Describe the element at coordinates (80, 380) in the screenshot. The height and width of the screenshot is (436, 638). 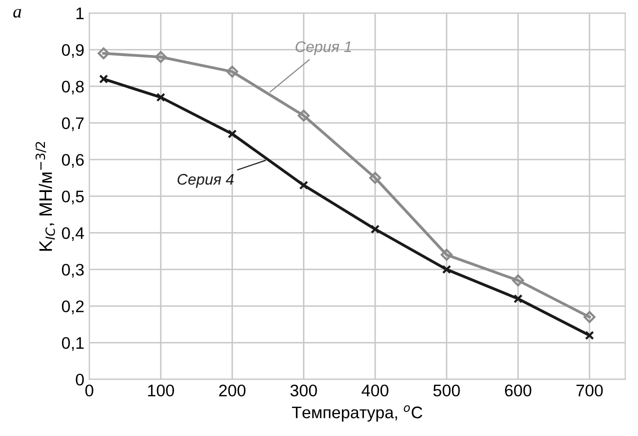
I see `y-tick-label: 0` at that location.